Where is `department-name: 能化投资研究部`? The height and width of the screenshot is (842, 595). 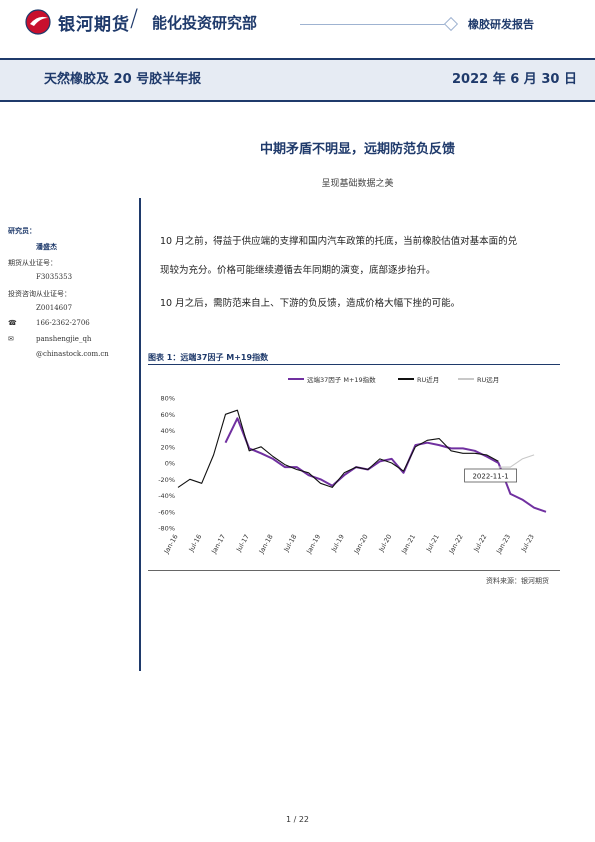 department-name: 能化投资研究部 is located at coordinates (205, 23).